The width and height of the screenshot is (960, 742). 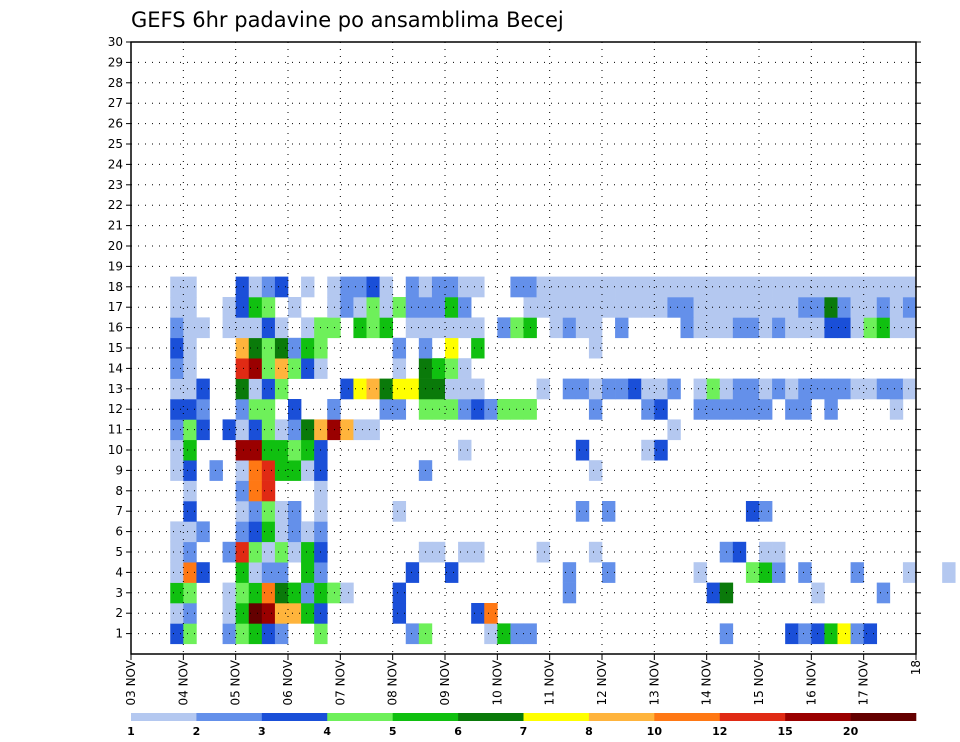 I want to click on y-tick-label: 25, so click(x=115, y=144).